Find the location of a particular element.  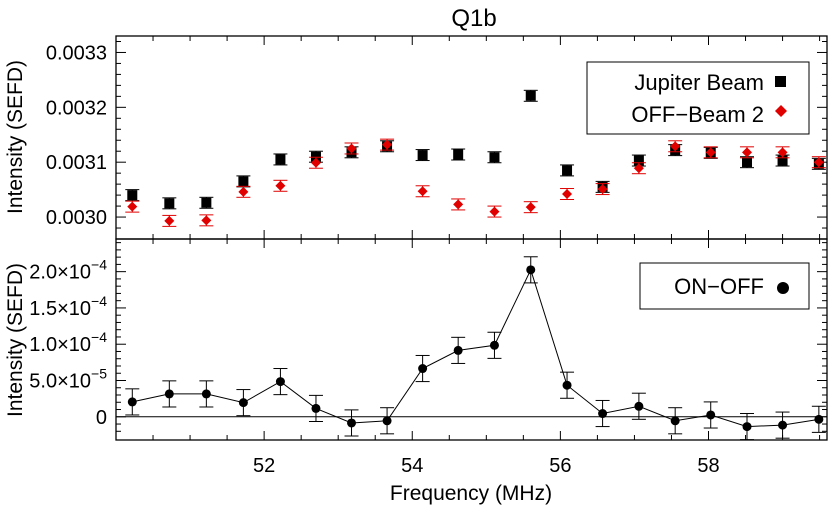

x-axis-label: Frequency (MHz) is located at coordinates (471, 493).